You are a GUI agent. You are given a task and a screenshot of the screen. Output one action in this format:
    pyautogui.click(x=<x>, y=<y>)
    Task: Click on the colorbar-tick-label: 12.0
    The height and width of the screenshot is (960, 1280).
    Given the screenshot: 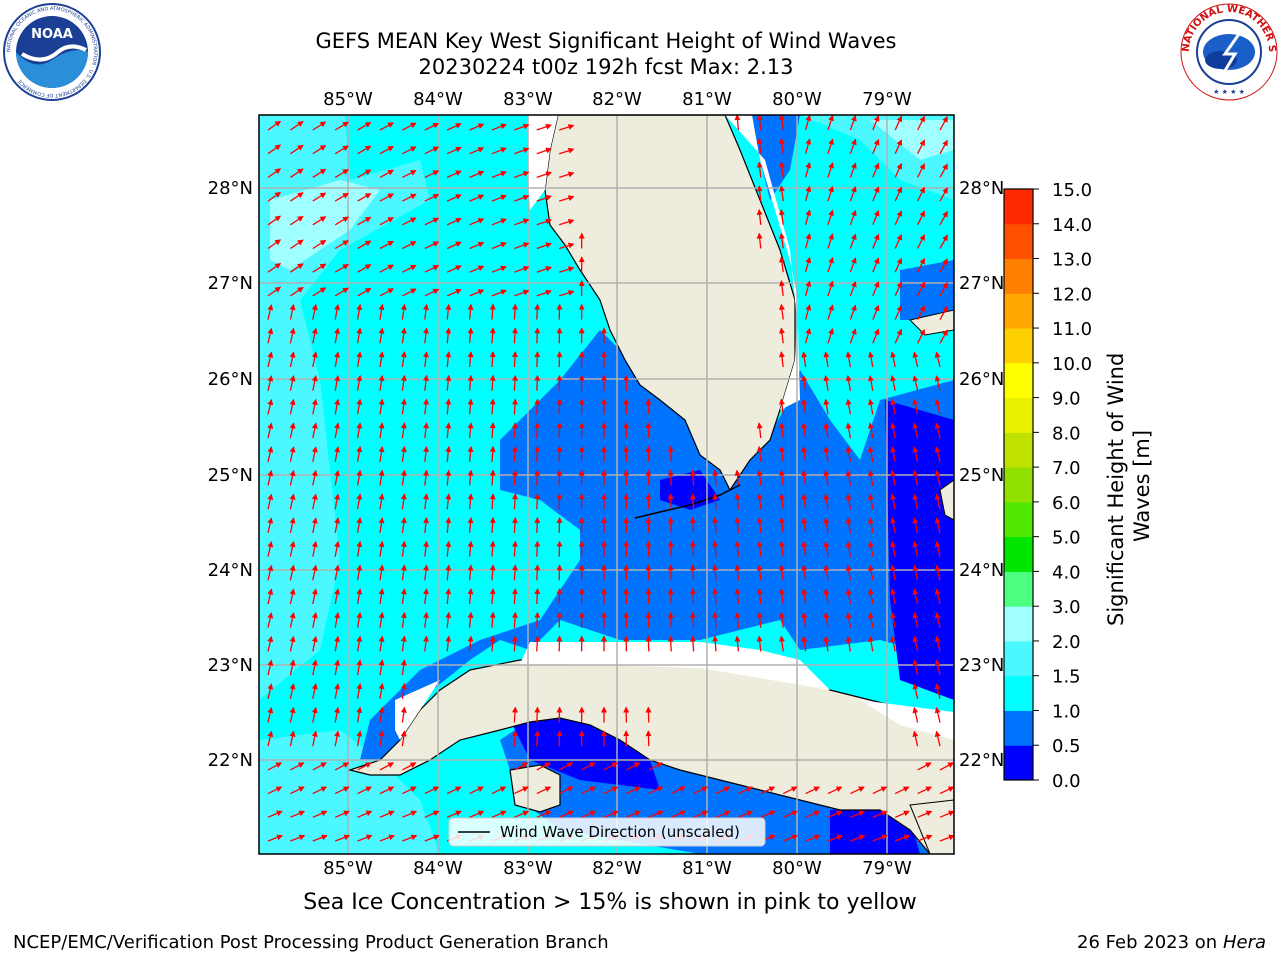 What is the action you would take?
    pyautogui.click(x=1072, y=294)
    